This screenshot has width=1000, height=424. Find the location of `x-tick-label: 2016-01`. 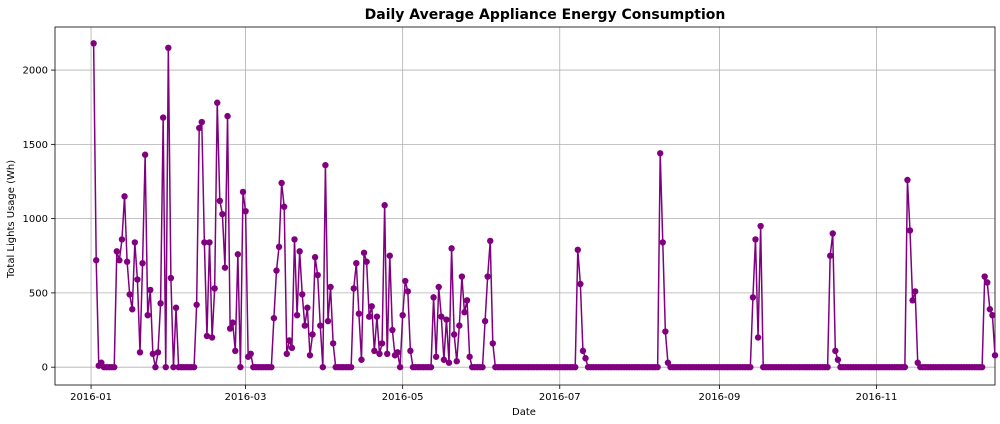

x-tick-label: 2016-01 is located at coordinates (91, 397).